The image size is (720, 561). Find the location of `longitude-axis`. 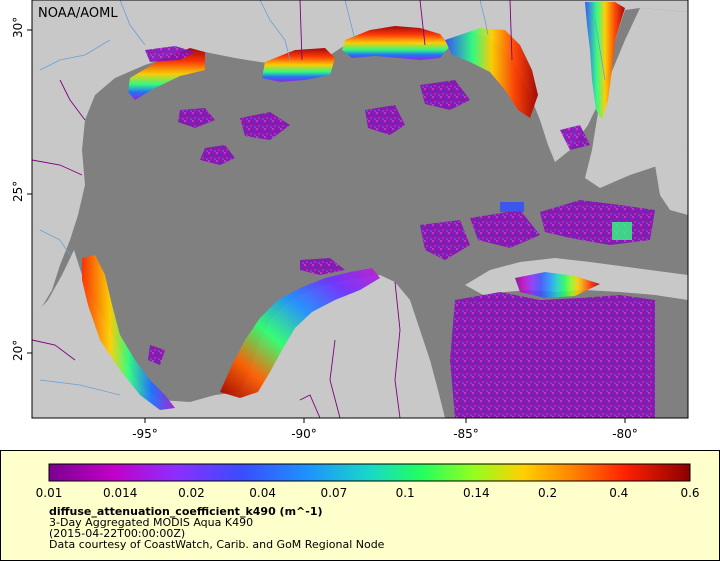

longitude-axis is located at coordinates (385, 420).